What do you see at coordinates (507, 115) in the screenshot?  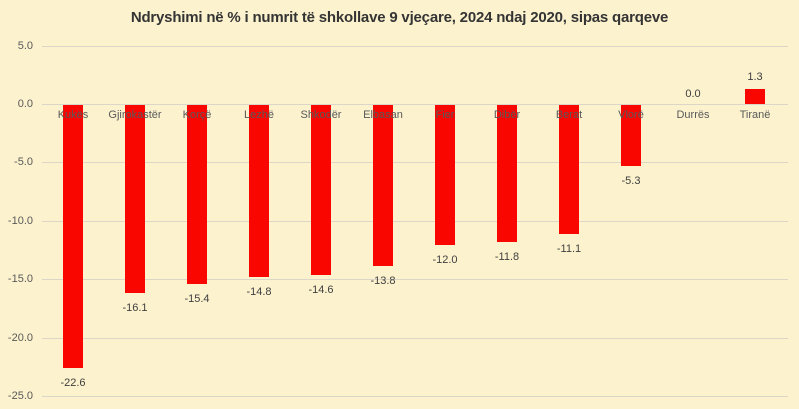 I see `x-axis-category-label: Dibër` at bounding box center [507, 115].